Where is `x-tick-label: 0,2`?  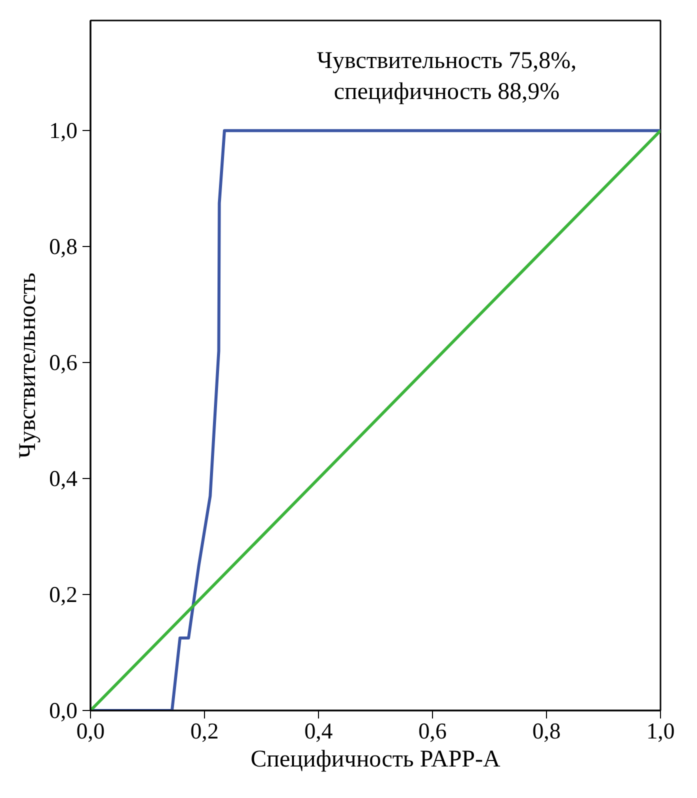
x-tick-label: 0,2 is located at coordinates (204, 731).